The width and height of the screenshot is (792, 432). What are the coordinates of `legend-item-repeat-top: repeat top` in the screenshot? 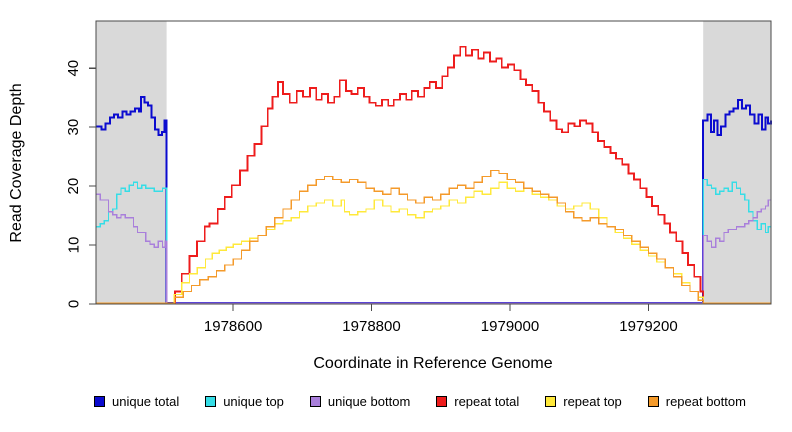 It's located at (583, 401).